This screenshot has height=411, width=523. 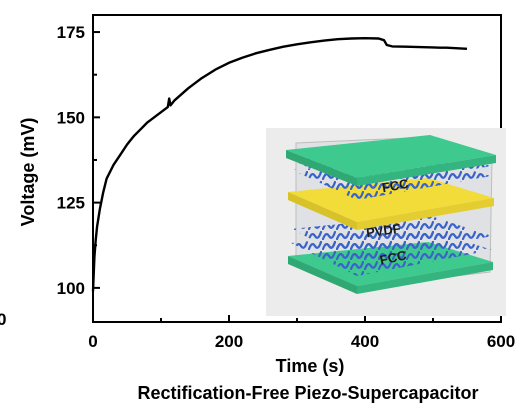 What do you see at coordinates (92, 341) in the screenshot?
I see `x-tick-label: 0` at bounding box center [92, 341].